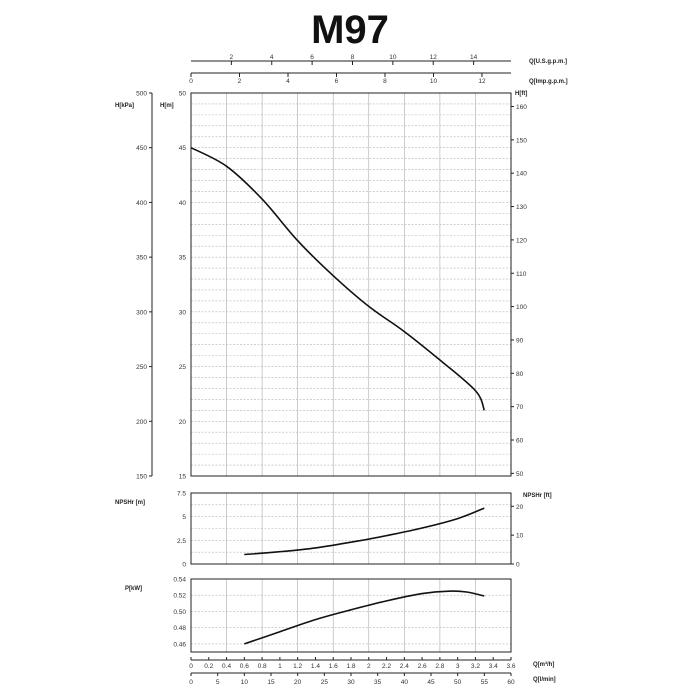 Image resolution: width=700 pixels, height=700 pixels. Describe the element at coordinates (184, 565) in the screenshot. I see `npsh-m-tick-label: 0` at that location.